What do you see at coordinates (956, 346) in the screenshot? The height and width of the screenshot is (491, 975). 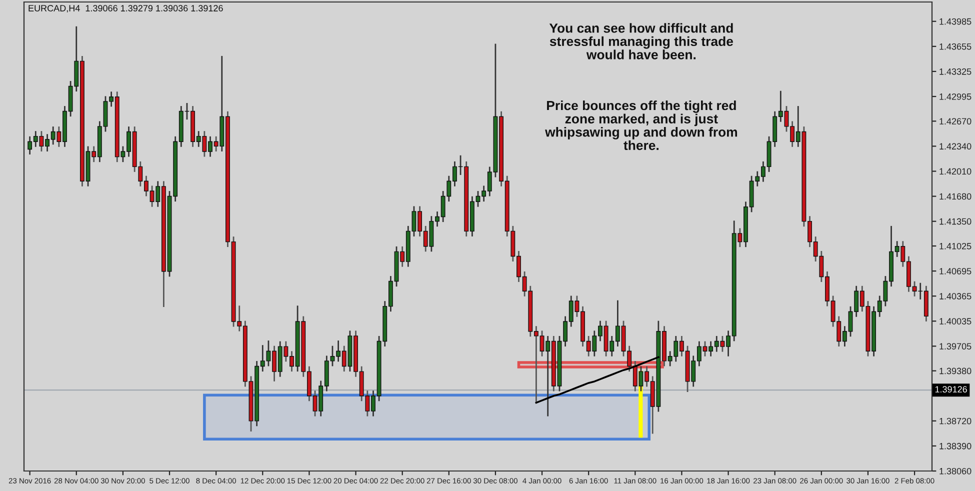 I see `y-tick-label: 1.39705` at bounding box center [956, 346].